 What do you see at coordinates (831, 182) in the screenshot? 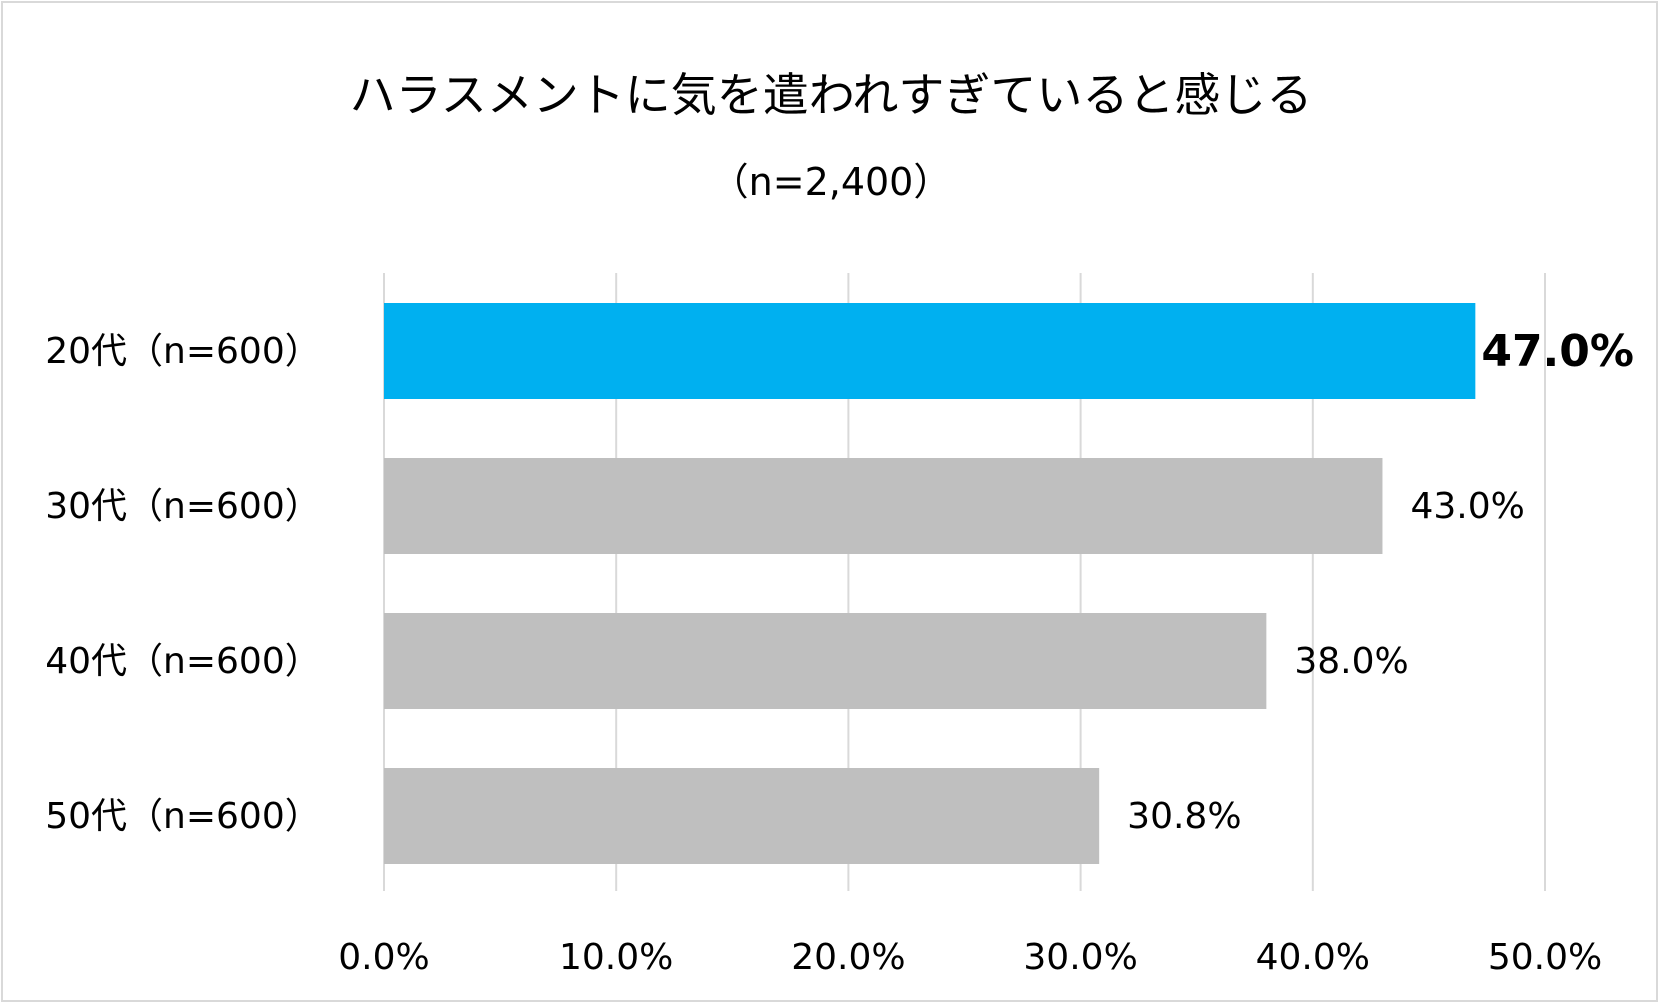
I see `chart-subtitle: （n=2,400）` at bounding box center [831, 182].